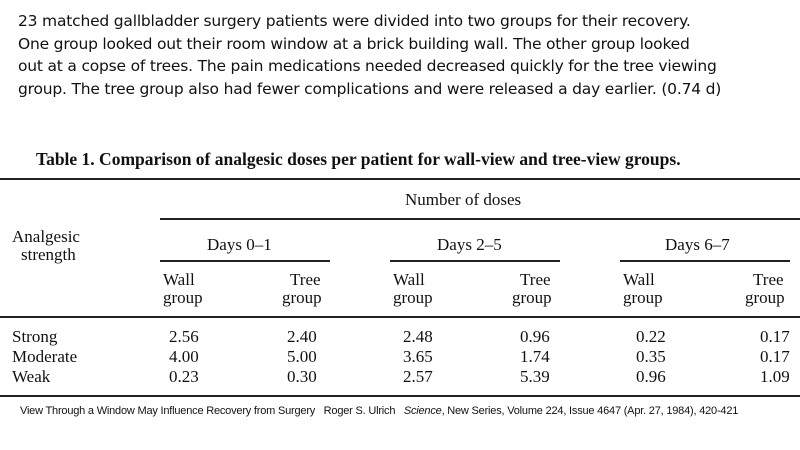 The width and height of the screenshot is (800, 450). I want to click on period-header: Days 2–5, so click(469, 244).